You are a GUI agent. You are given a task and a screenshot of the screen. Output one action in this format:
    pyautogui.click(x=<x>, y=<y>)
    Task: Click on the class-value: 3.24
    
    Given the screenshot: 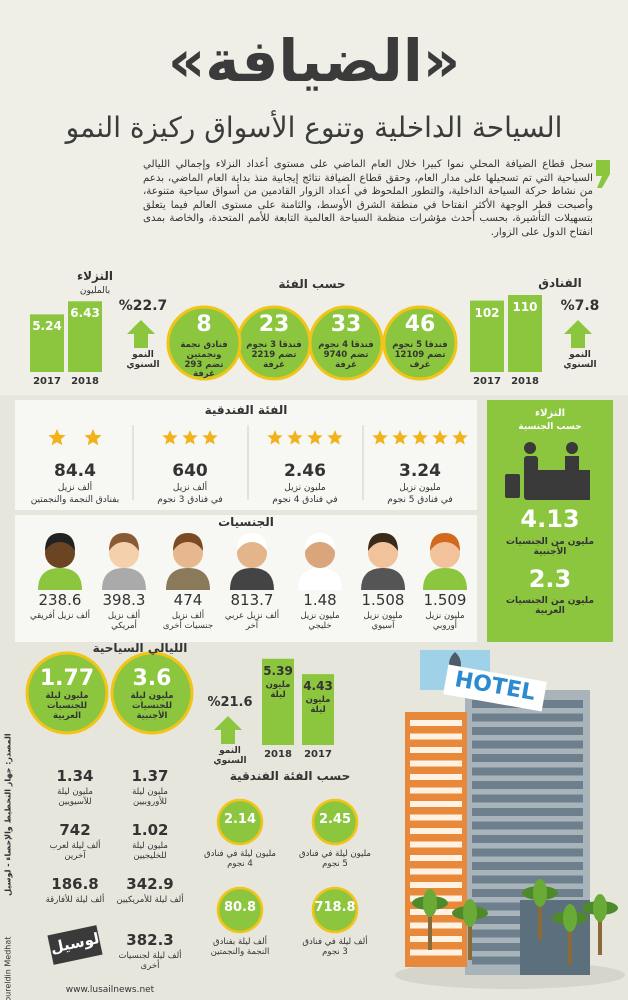 What is the action you would take?
    pyautogui.click(x=420, y=471)
    